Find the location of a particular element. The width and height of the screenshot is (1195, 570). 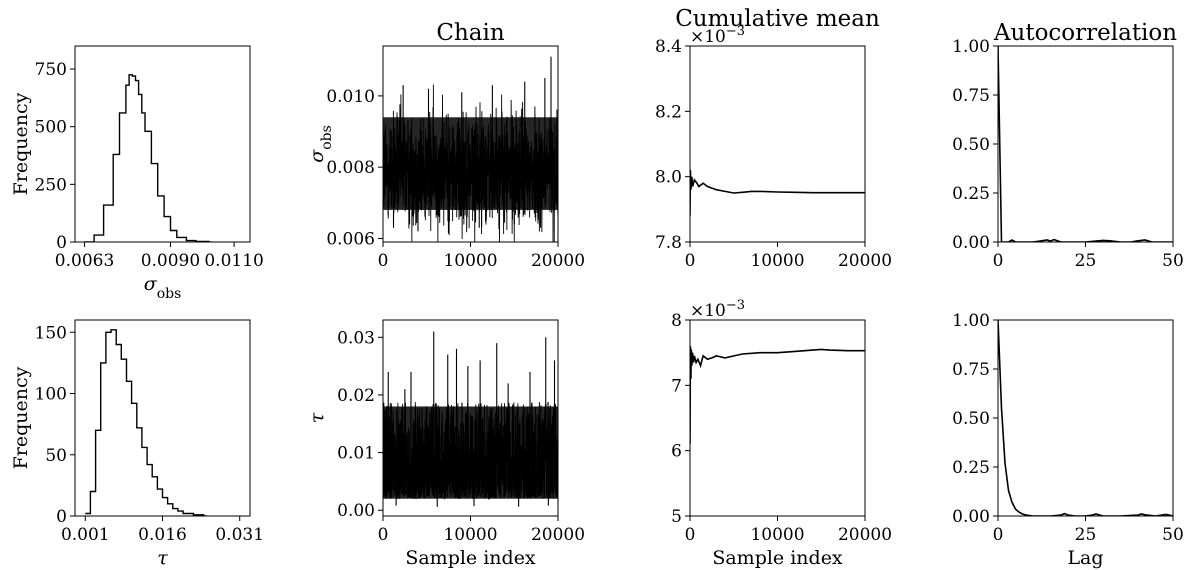

x-tick-label: 0.031 is located at coordinates (239, 535).